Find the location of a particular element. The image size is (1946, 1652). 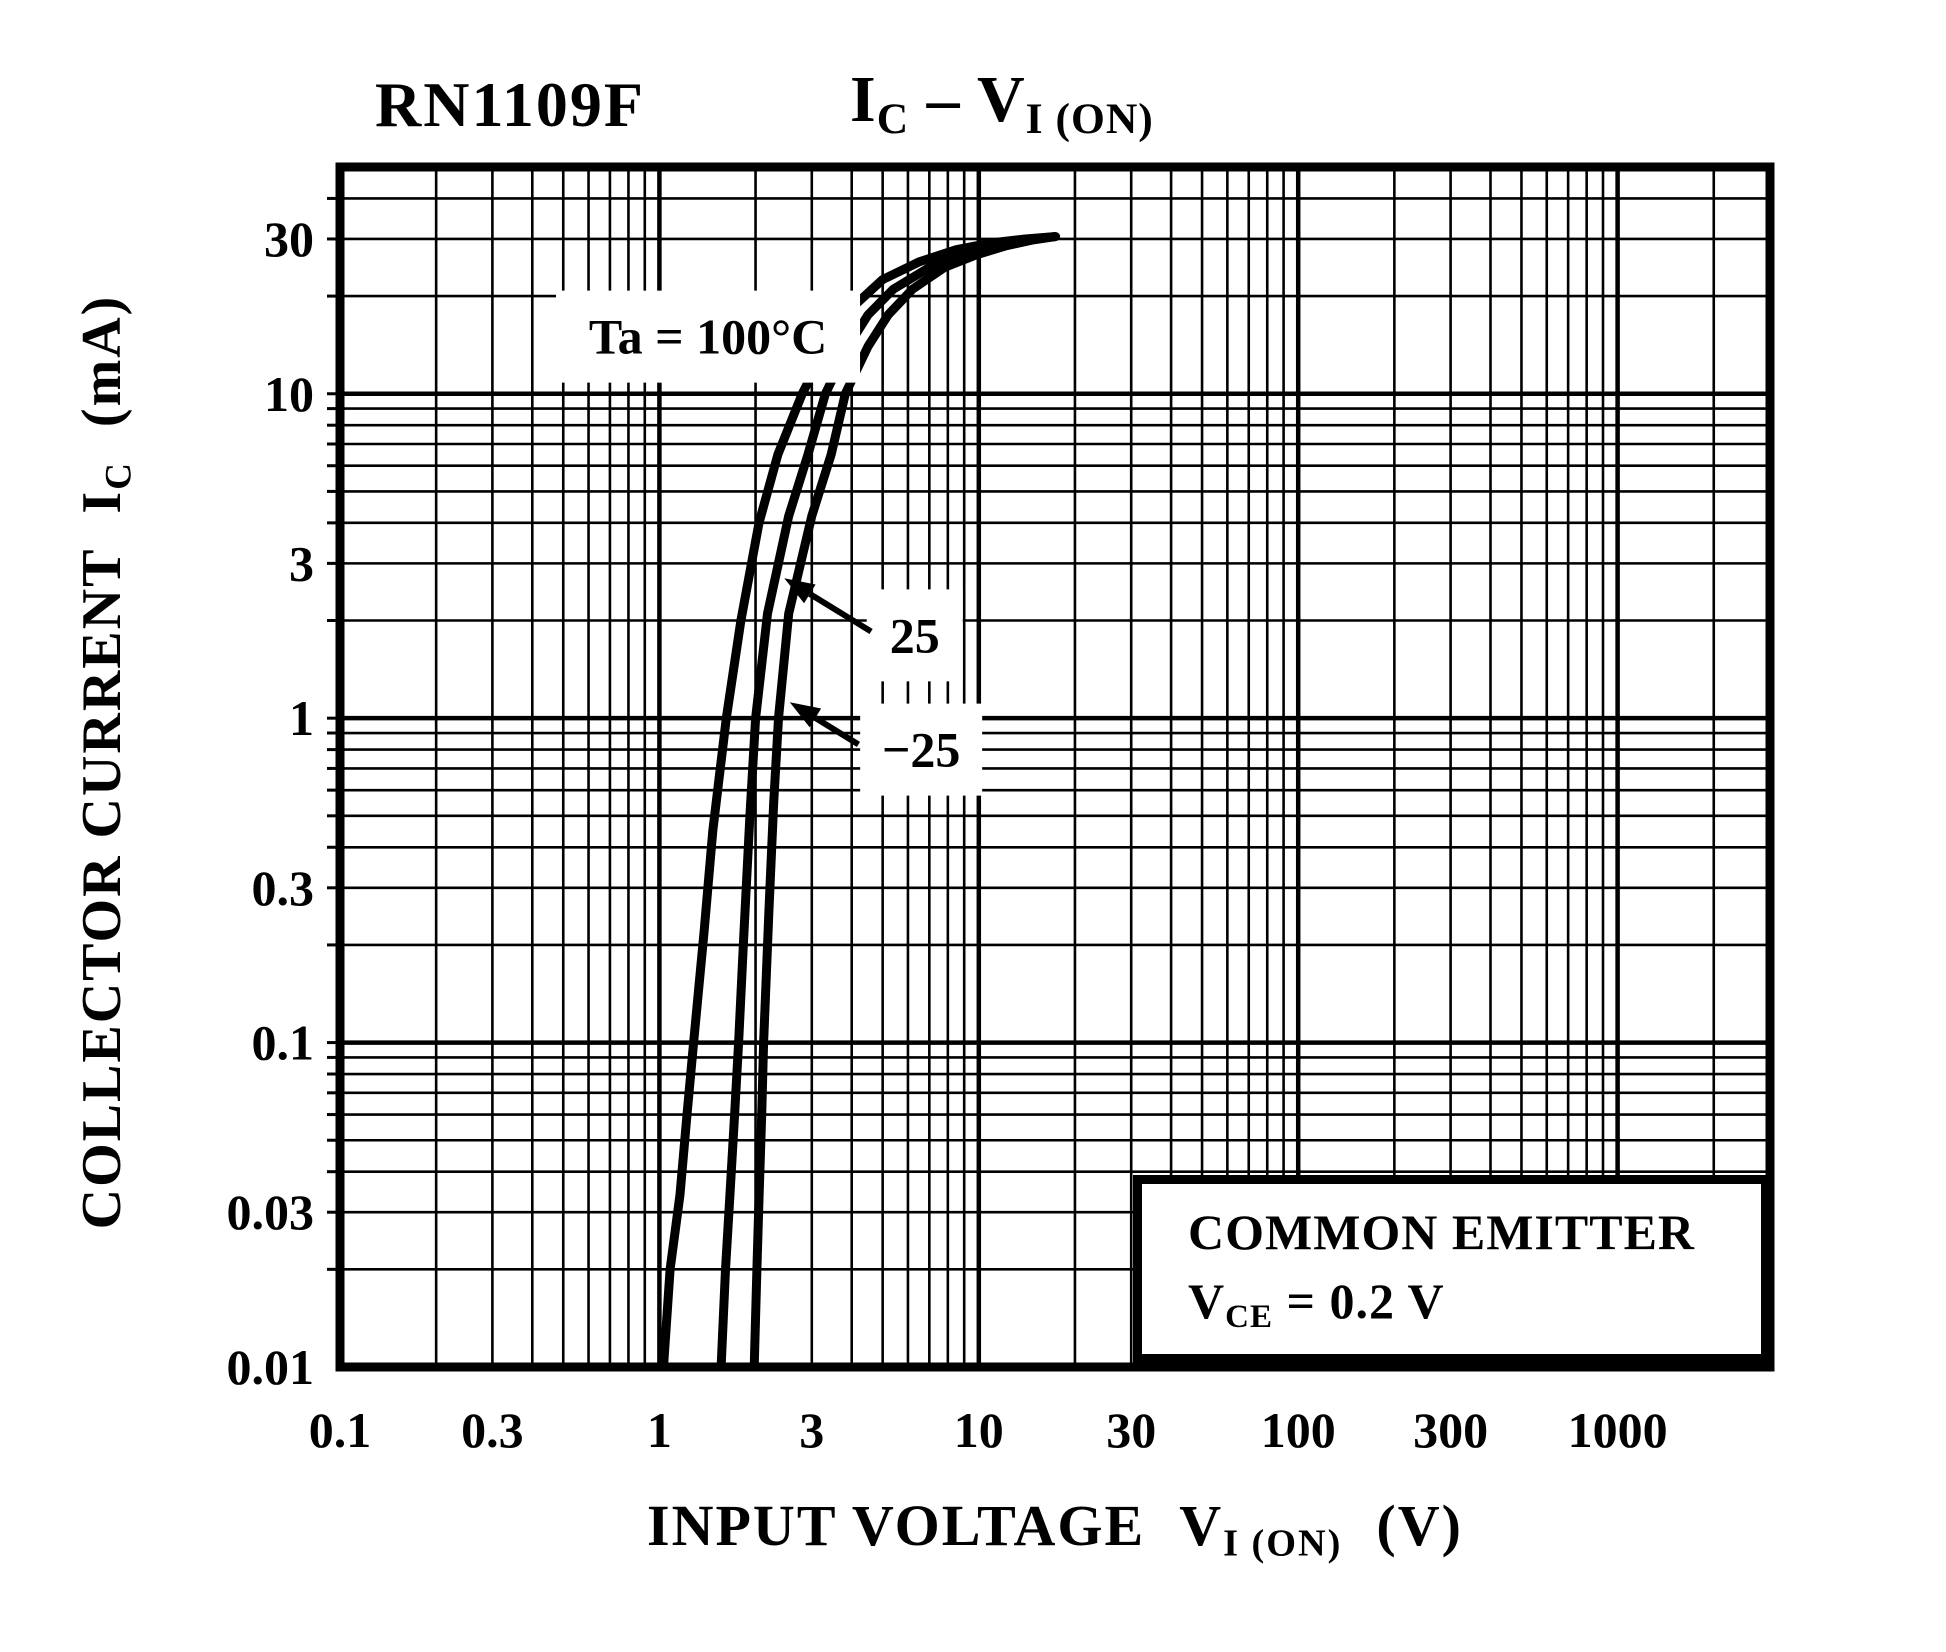

vce-value: = 0.2 V is located at coordinates (1358, 1301).